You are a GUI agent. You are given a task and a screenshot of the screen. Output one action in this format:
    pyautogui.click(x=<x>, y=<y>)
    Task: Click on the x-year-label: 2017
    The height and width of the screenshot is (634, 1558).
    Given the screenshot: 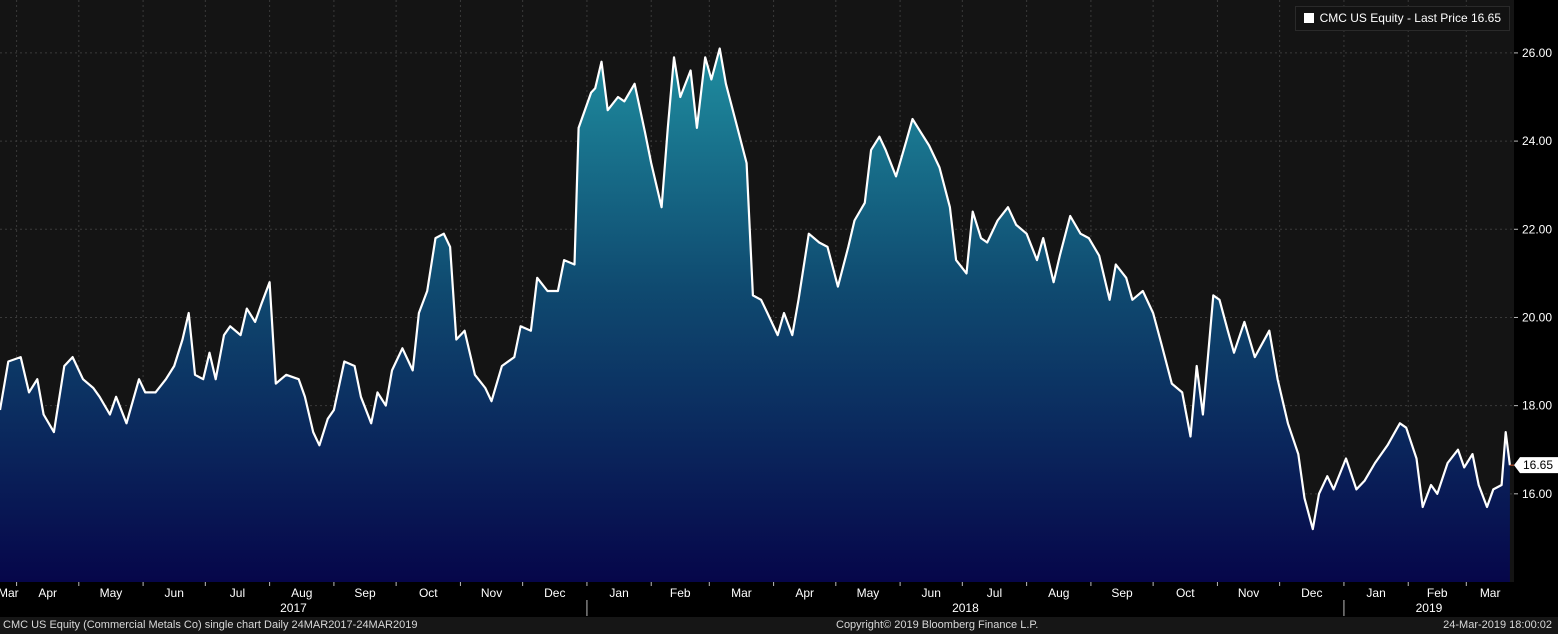 What is the action you would take?
    pyautogui.click(x=293, y=608)
    